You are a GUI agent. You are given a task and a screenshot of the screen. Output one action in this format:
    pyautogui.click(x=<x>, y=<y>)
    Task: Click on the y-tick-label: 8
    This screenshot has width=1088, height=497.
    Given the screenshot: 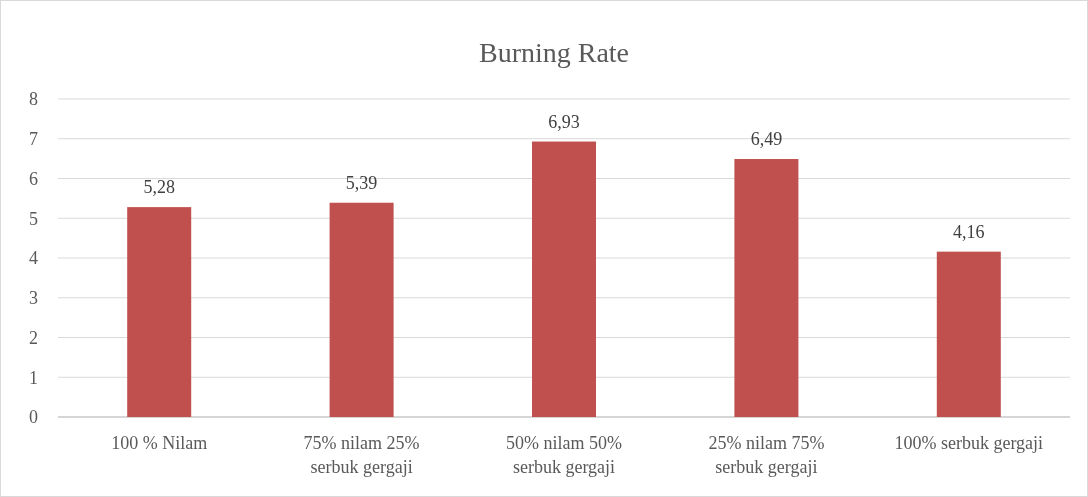 What is the action you would take?
    pyautogui.click(x=33, y=99)
    